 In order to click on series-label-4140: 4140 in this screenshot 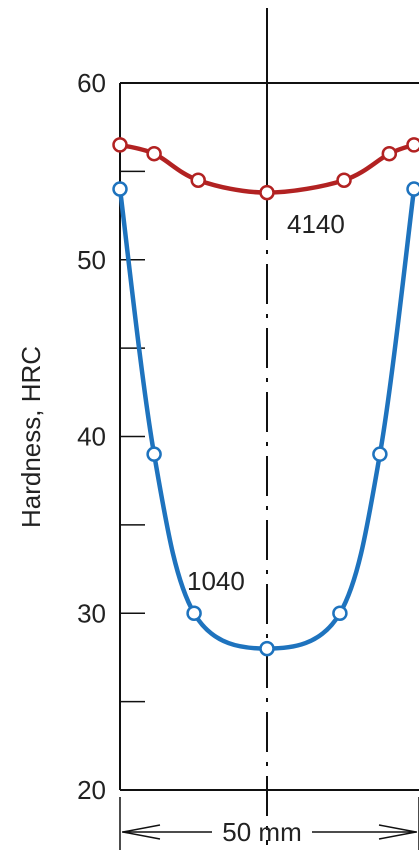, I will do `click(316, 224)`.